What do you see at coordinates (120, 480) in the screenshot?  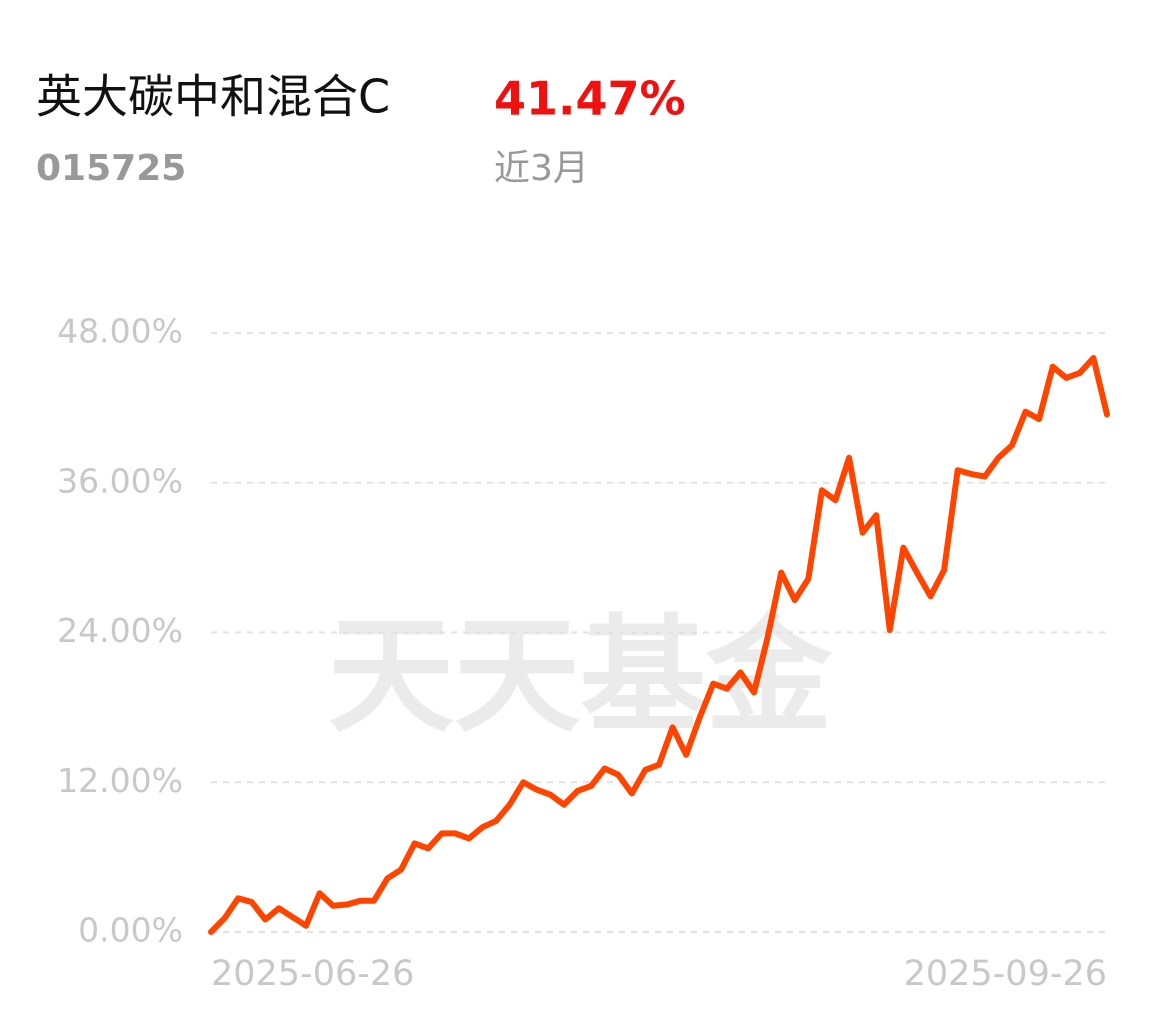 I see `y-tick-label: 36.00%` at bounding box center [120, 480].